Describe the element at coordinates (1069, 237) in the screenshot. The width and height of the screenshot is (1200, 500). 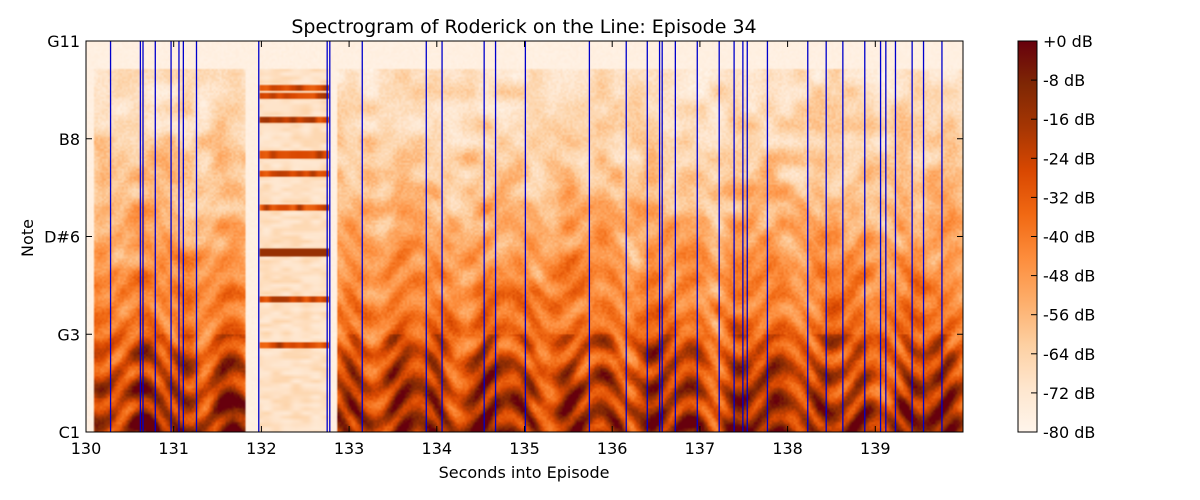
I see `colorbar-tick-label: -40 dB` at that location.